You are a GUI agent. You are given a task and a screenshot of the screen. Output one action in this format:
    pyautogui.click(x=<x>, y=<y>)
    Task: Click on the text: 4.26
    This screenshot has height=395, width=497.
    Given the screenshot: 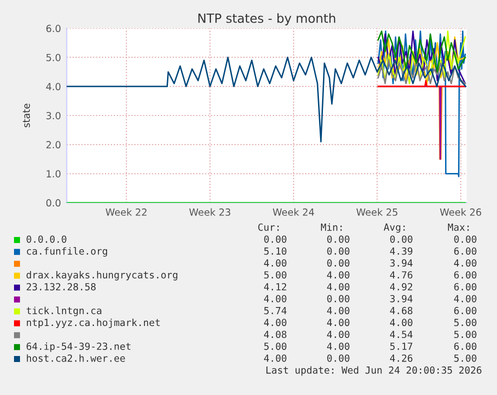 What is the action you would take?
    pyautogui.click(x=401, y=358)
    